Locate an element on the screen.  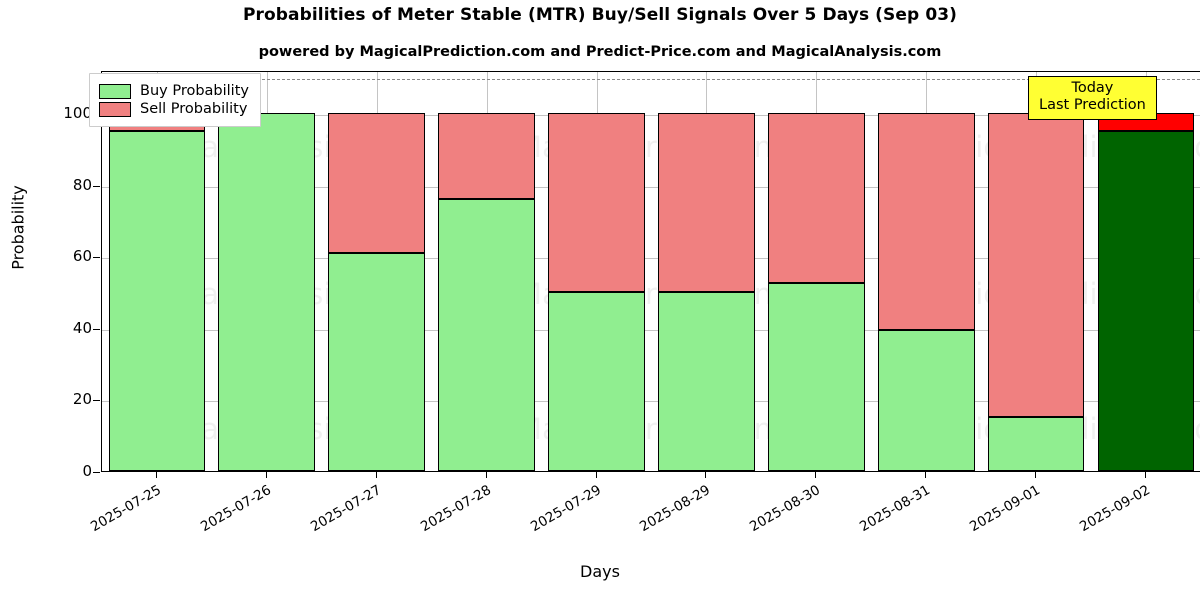
legend-item-buy: Buy Probability is located at coordinates (174, 91).